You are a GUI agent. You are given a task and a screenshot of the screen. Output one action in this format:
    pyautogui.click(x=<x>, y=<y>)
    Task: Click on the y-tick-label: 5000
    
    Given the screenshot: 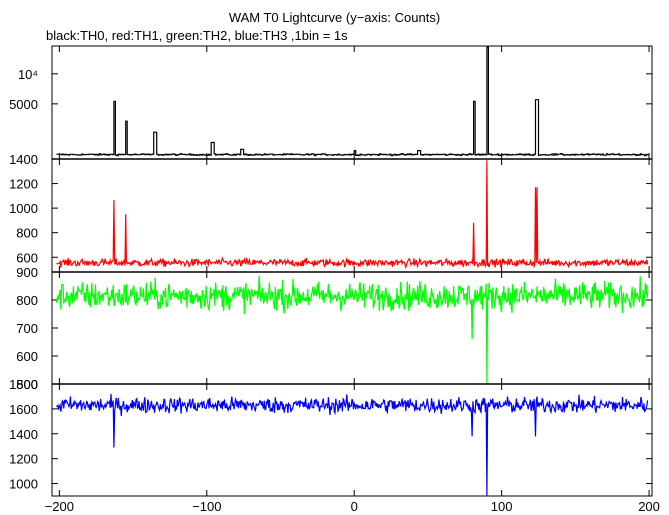 What is the action you would take?
    pyautogui.click(x=23, y=104)
    